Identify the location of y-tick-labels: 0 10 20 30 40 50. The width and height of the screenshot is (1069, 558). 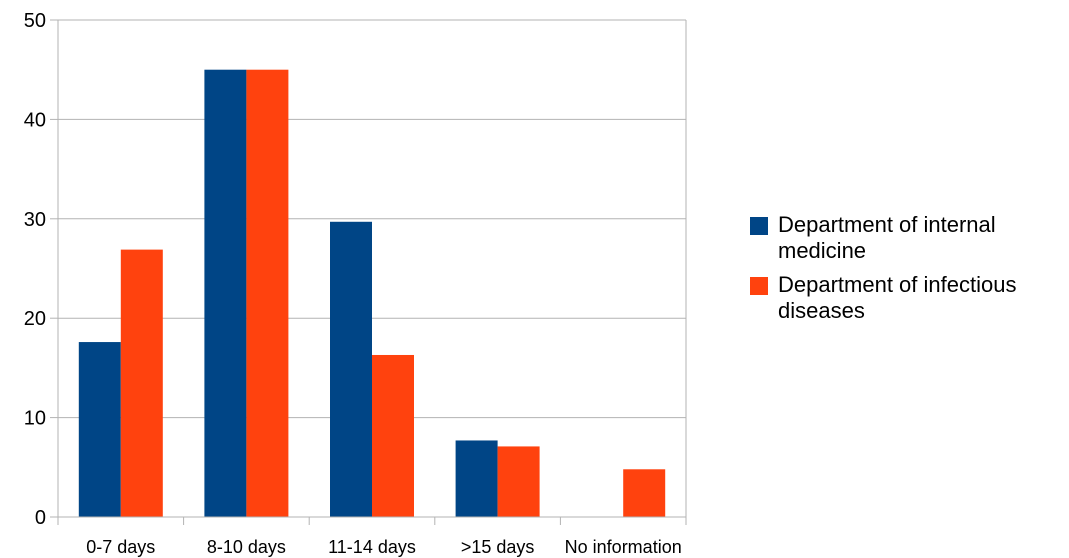
(35, 269).